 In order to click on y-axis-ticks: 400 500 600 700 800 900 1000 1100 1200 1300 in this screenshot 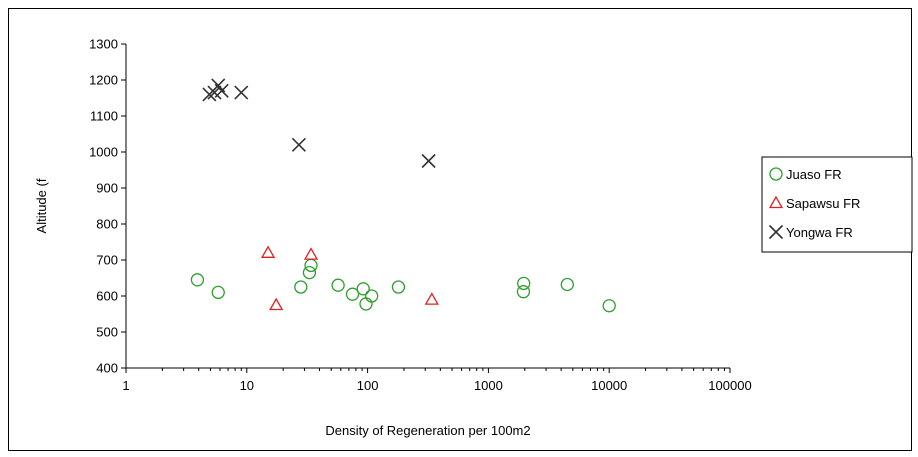, I will do `click(107, 206)`.